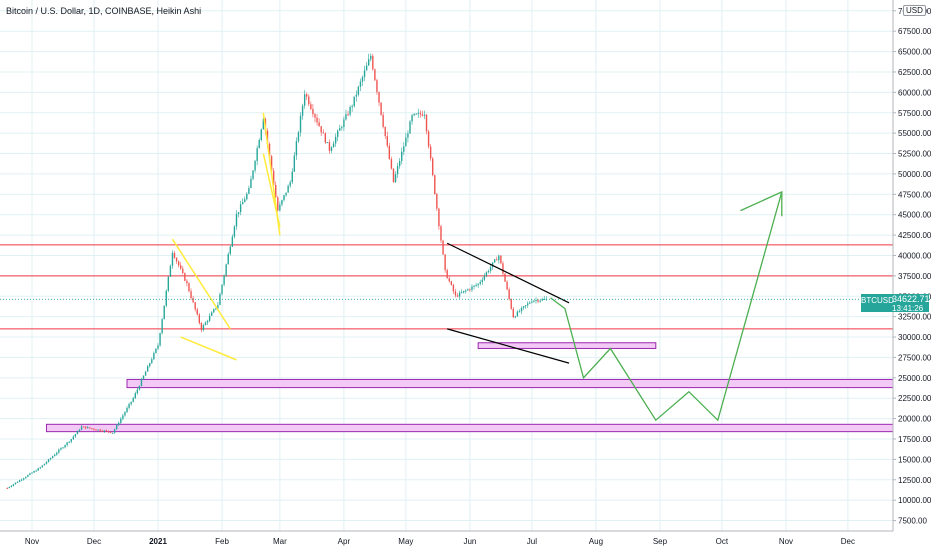  What do you see at coordinates (915, 337) in the screenshot?
I see `price-tick-label: 30000.00` at bounding box center [915, 337].